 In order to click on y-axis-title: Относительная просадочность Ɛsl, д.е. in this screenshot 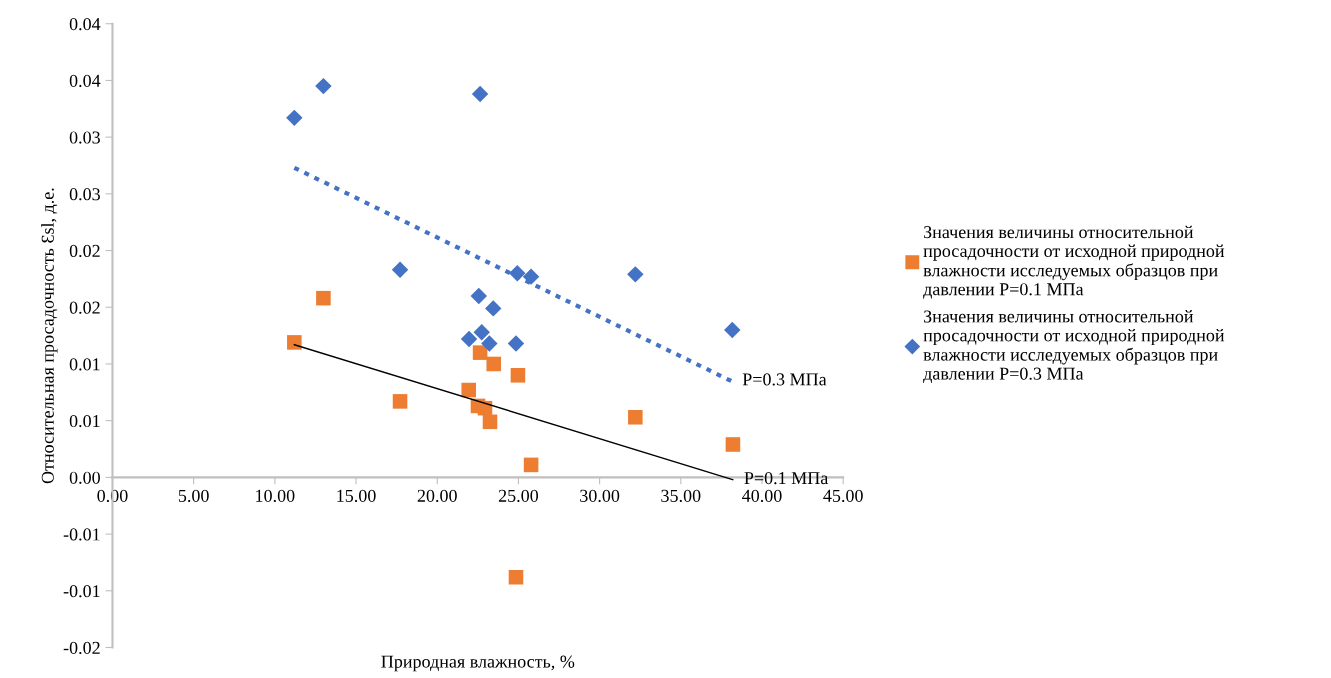, I will do `click(49, 336)`.